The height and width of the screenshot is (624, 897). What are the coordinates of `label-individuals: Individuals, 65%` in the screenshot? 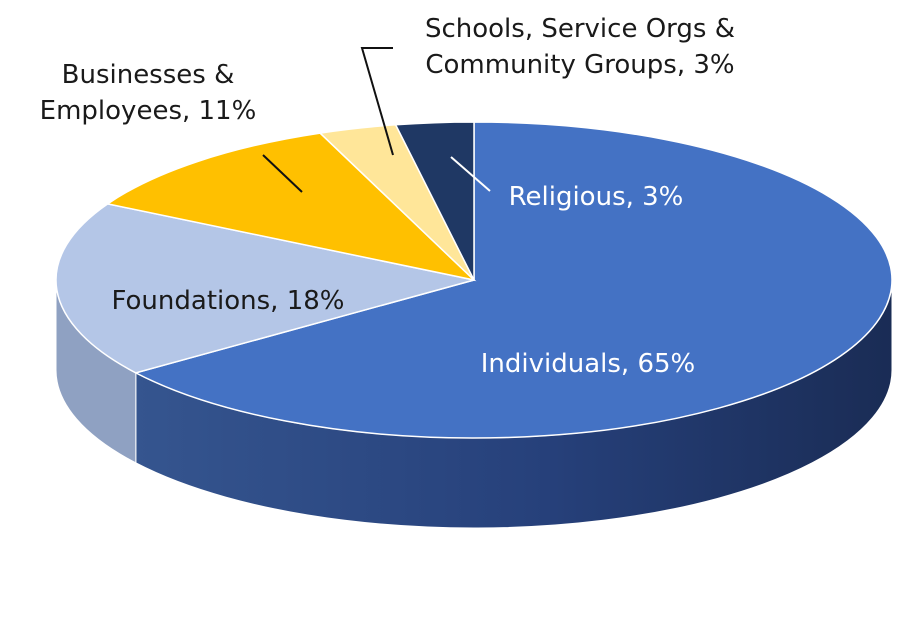 It's located at (588, 364).